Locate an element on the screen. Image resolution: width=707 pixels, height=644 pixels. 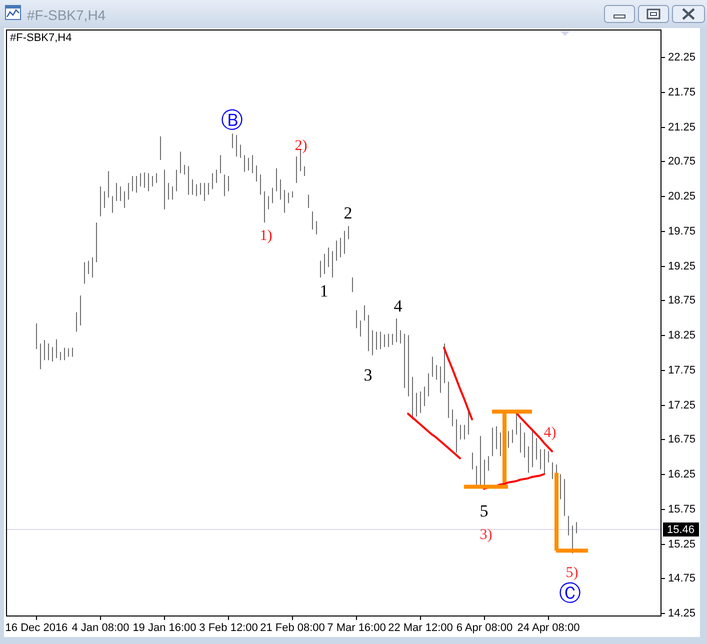
annotation: 4 is located at coordinates (398, 306).